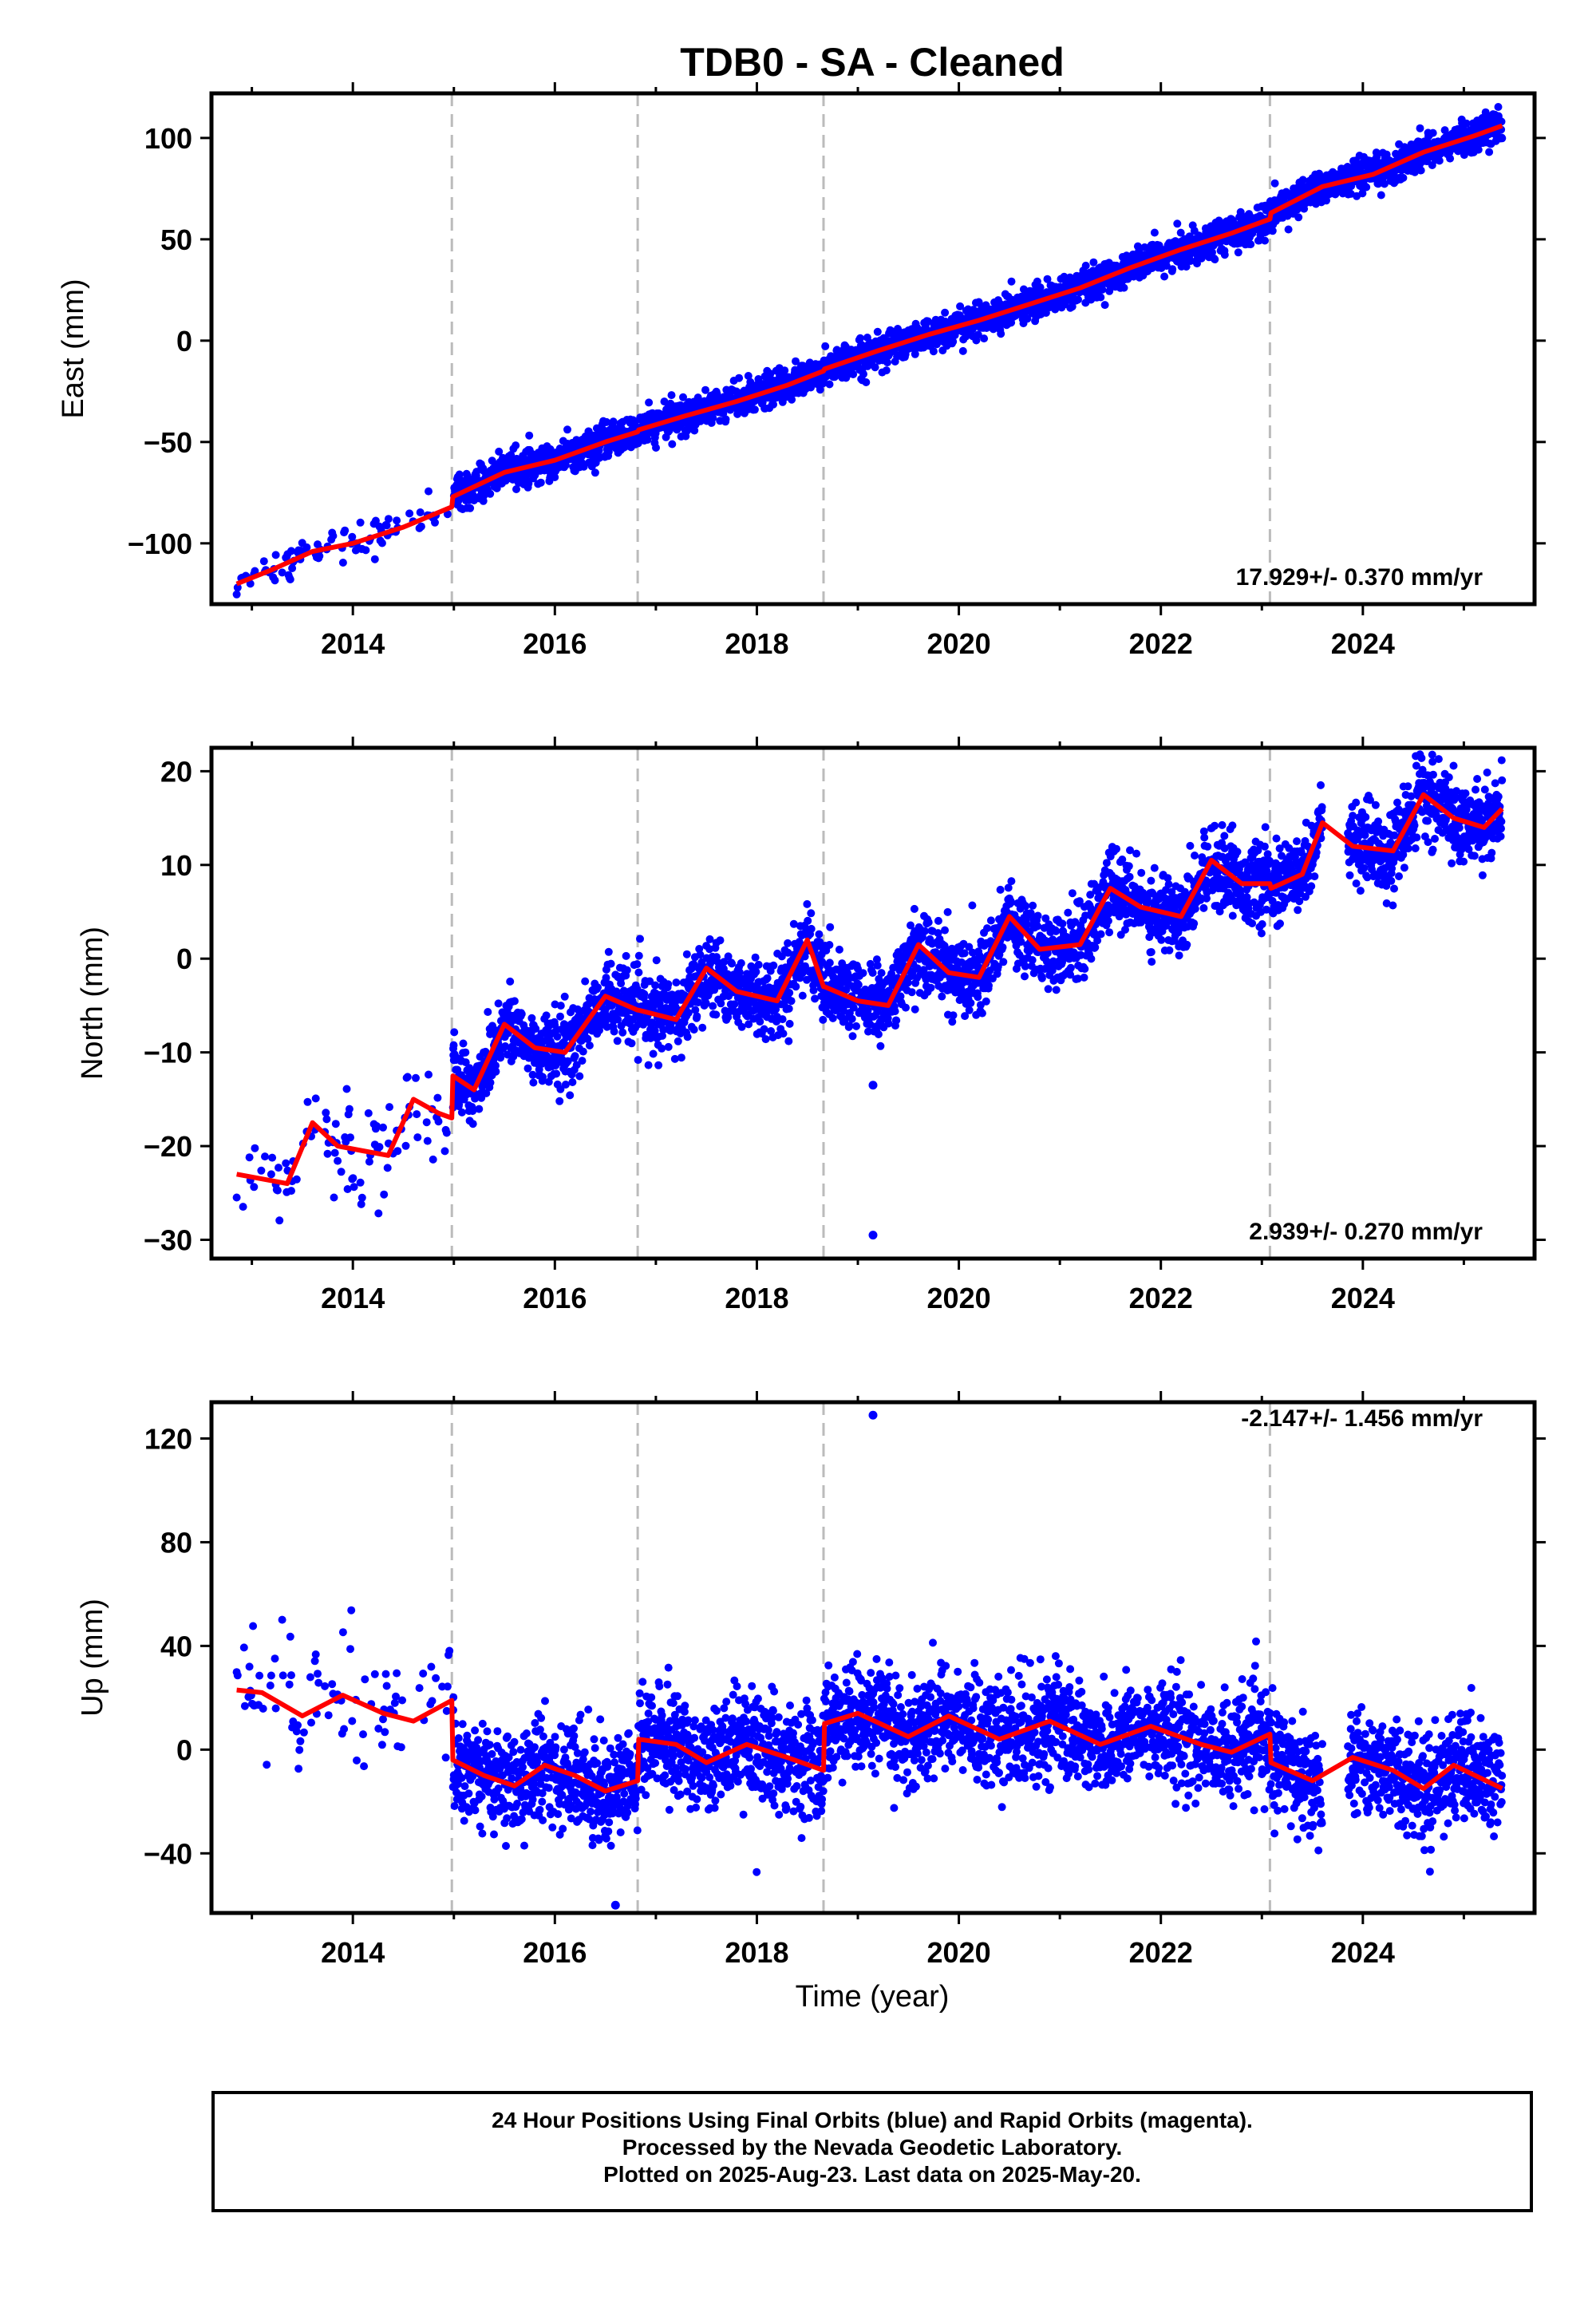 The height and width of the screenshot is (2316, 1596). What do you see at coordinates (555, 643) in the screenshot?
I see `x-tick-label: 2016` at bounding box center [555, 643].